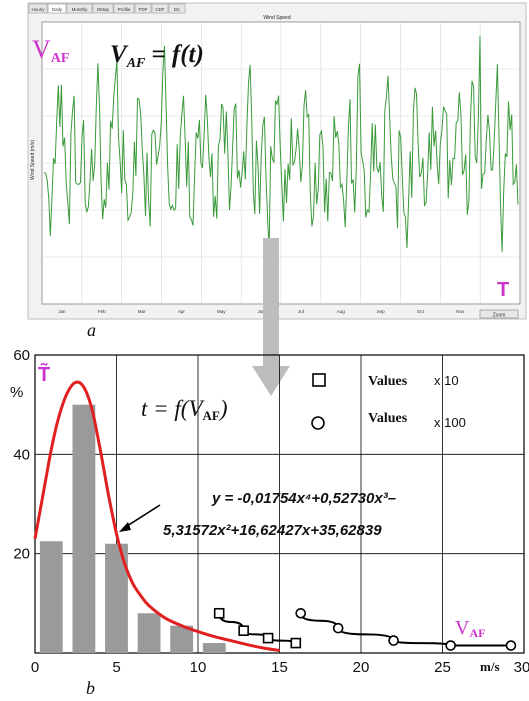 This screenshot has width=529, height=701. What do you see at coordinates (136, 63) in the screenshot?
I see `formula-sub: AF` at bounding box center [136, 63].